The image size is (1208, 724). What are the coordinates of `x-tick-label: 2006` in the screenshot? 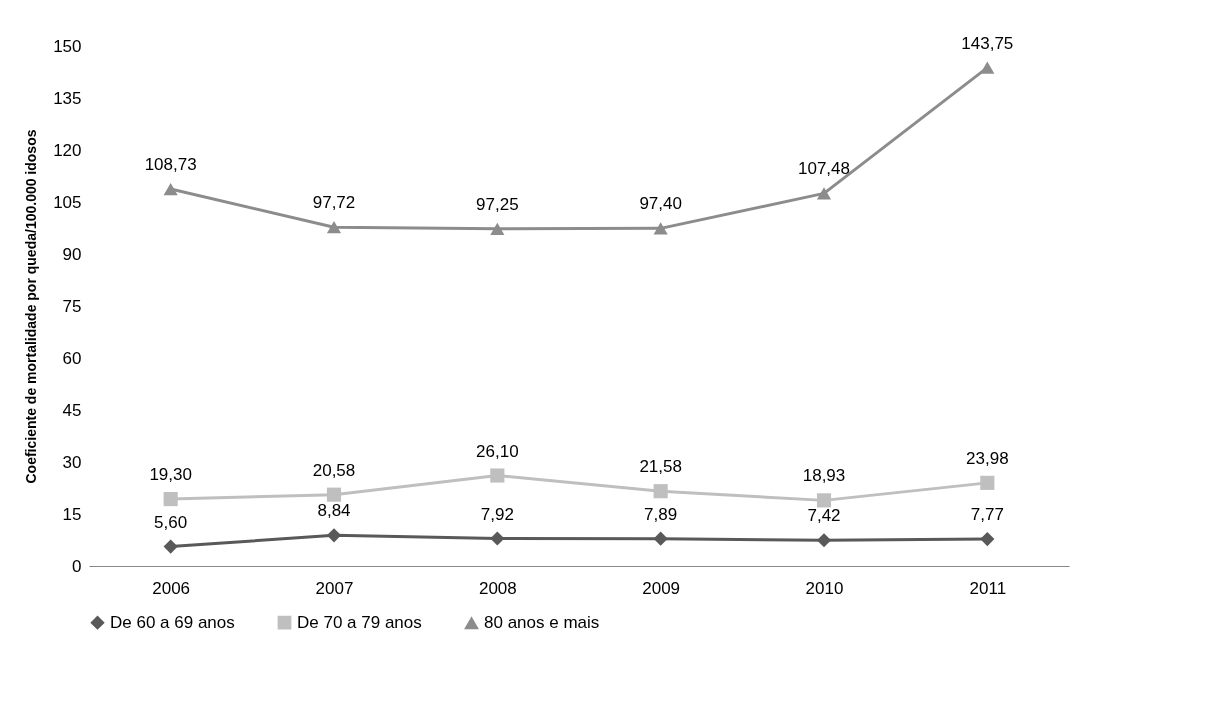 It's located at (171, 588).